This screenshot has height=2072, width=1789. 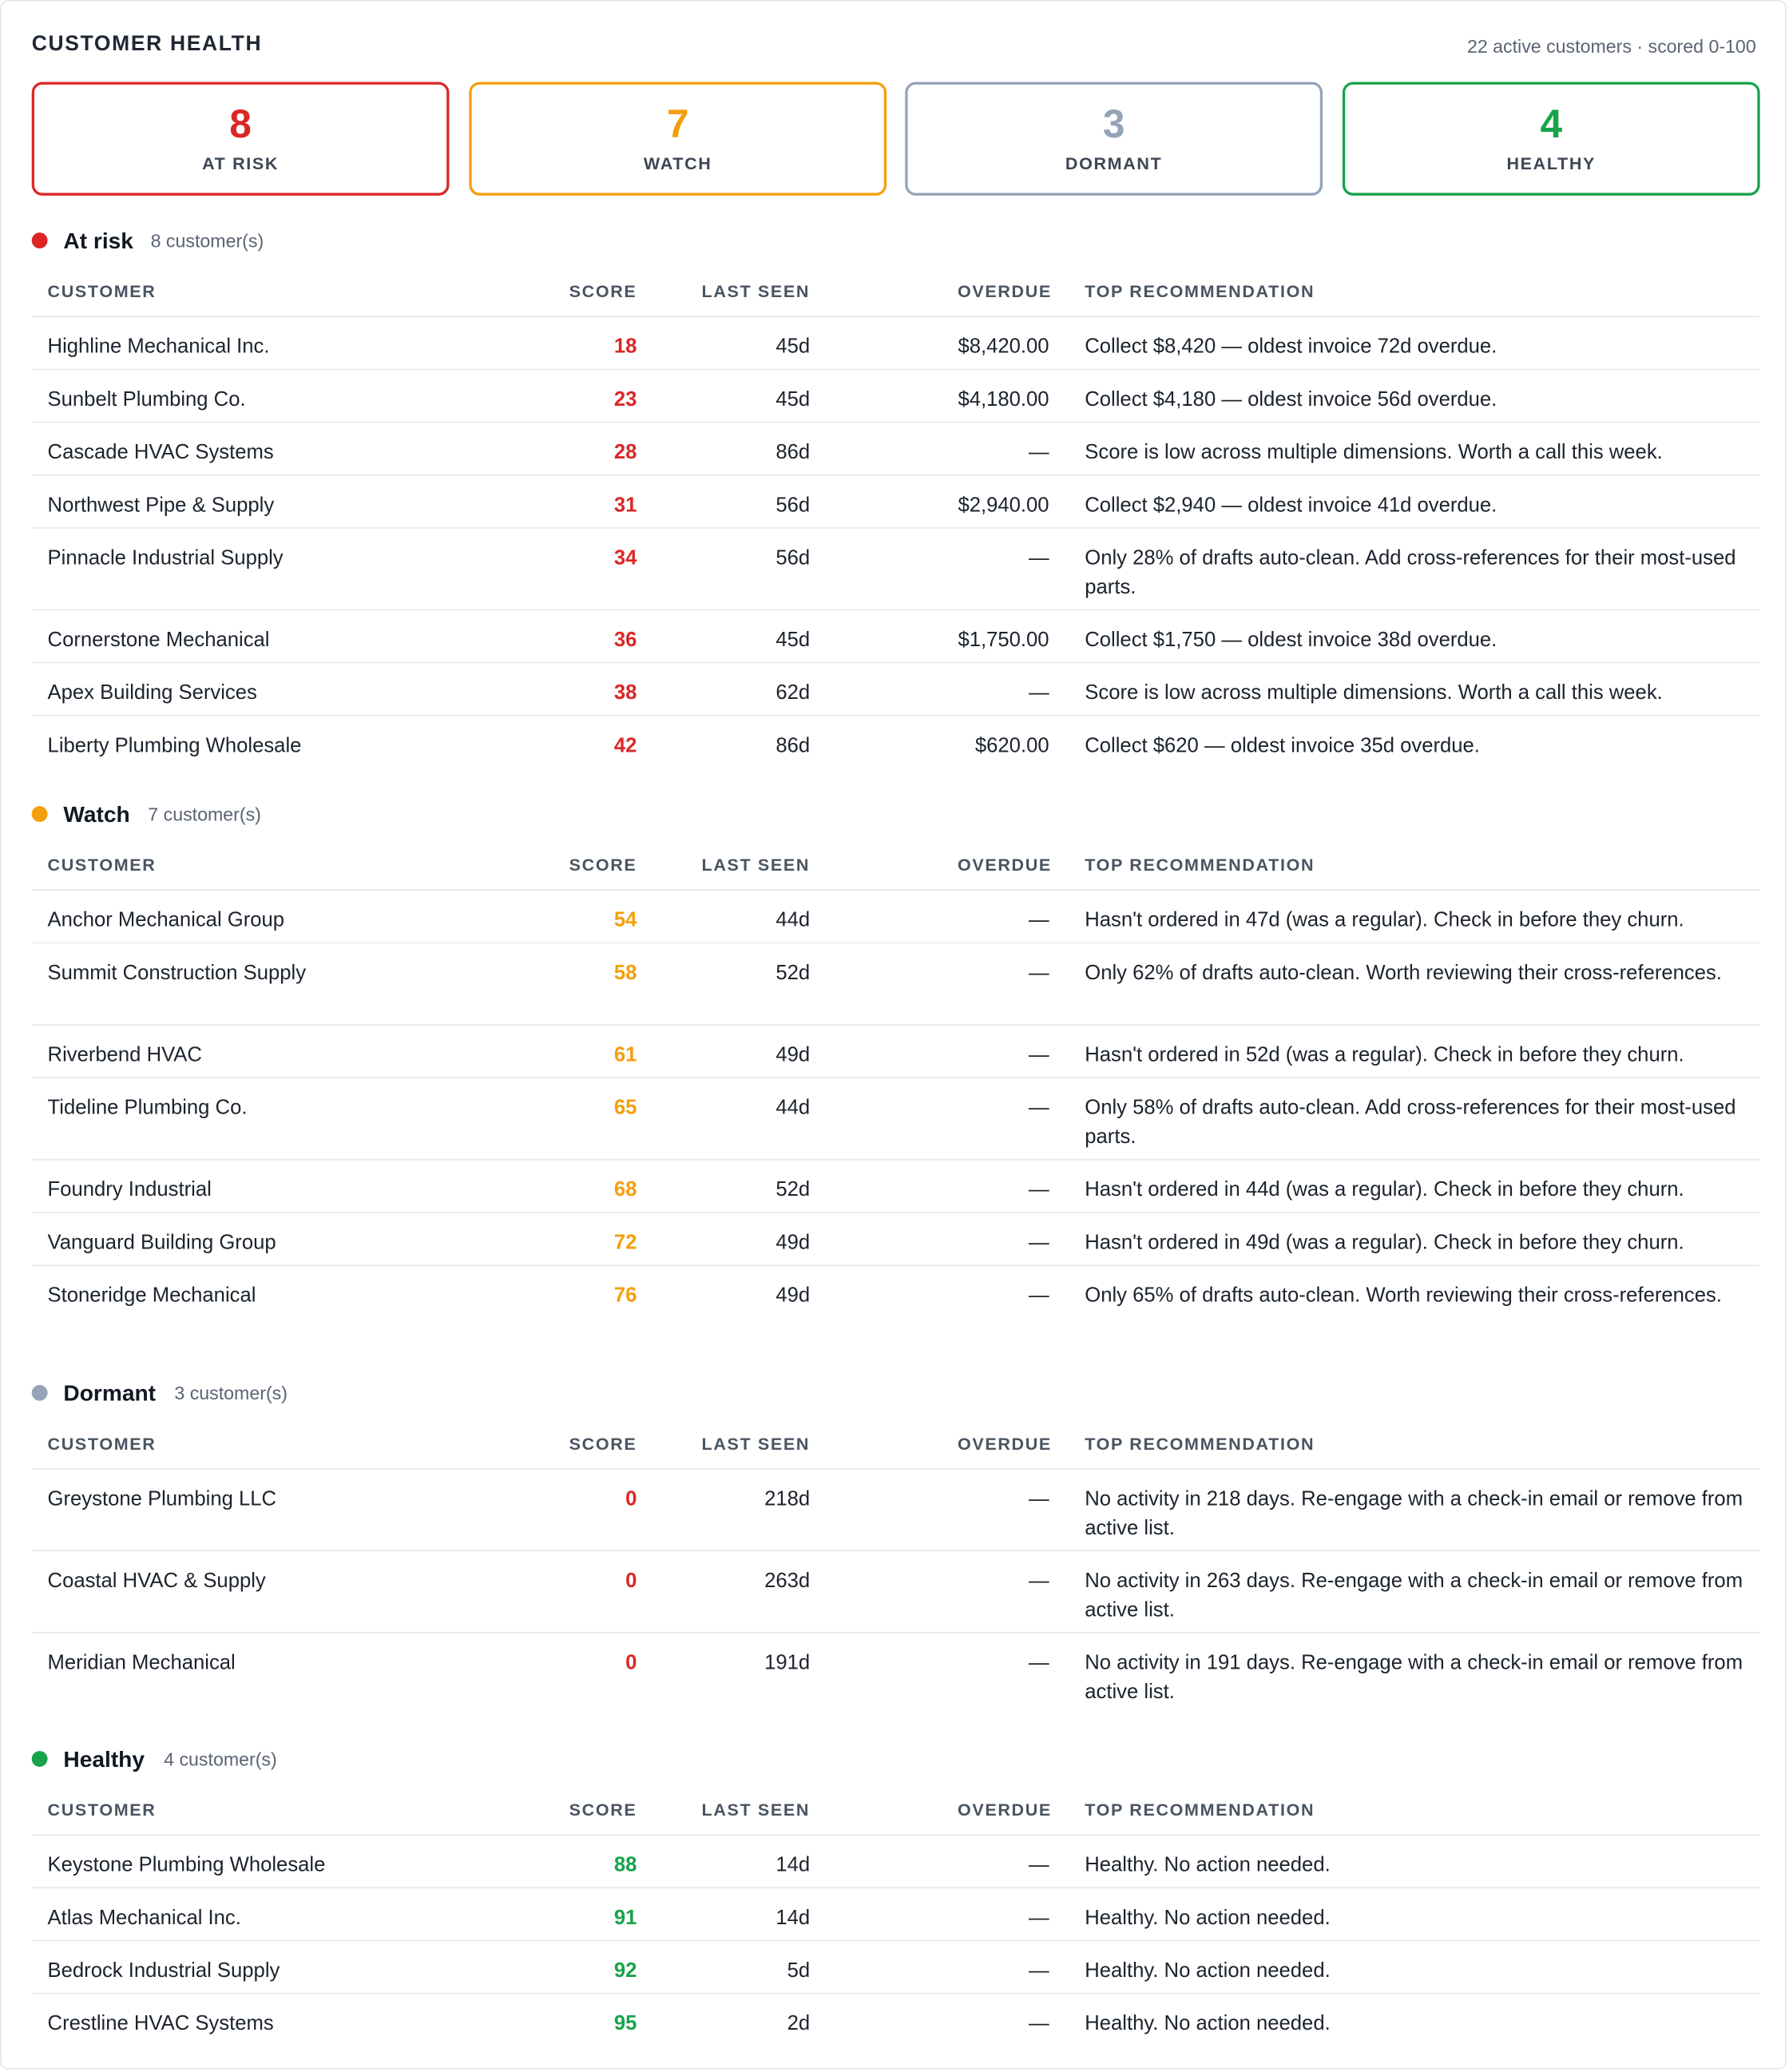 What do you see at coordinates (141, 1663) in the screenshot?
I see `customer-name: Meridian Mechanical` at bounding box center [141, 1663].